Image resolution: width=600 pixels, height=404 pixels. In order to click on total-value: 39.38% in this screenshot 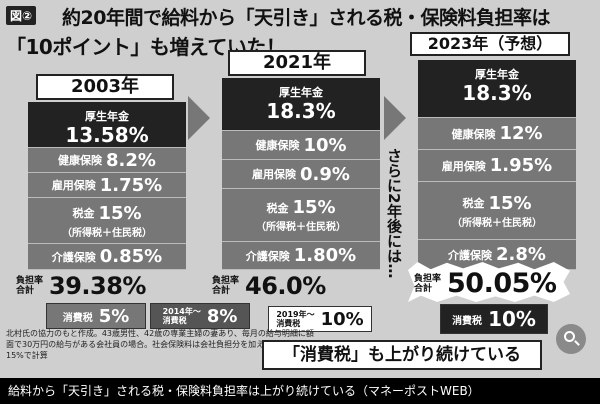, I will do `click(97, 286)`.